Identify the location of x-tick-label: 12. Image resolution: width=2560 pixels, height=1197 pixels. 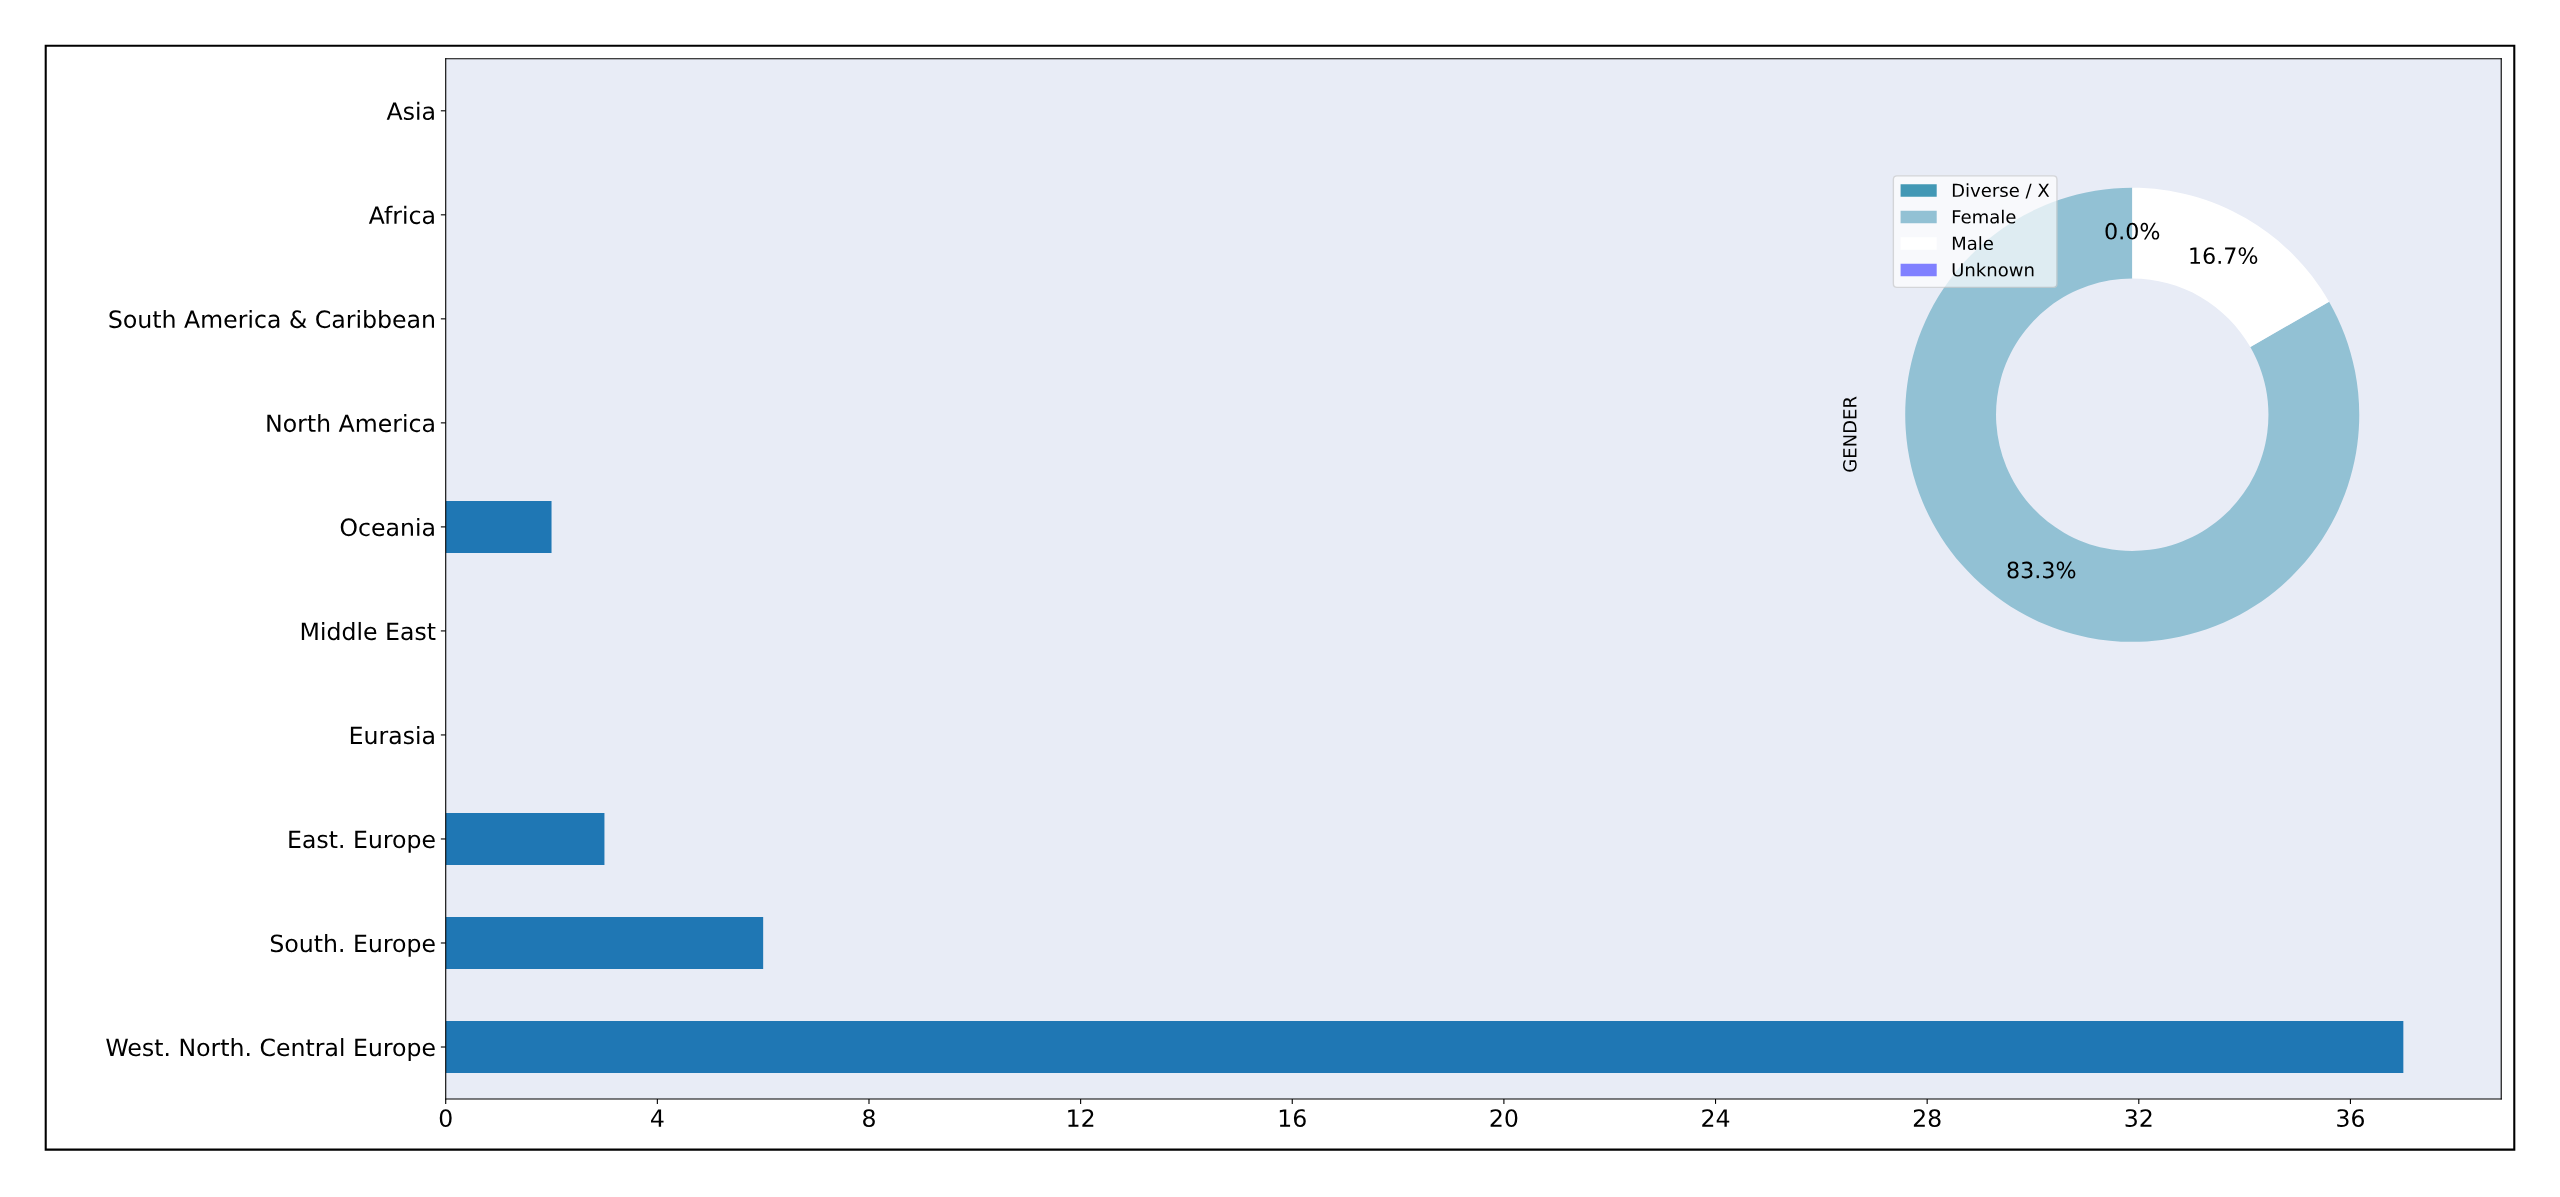
(1081, 1118).